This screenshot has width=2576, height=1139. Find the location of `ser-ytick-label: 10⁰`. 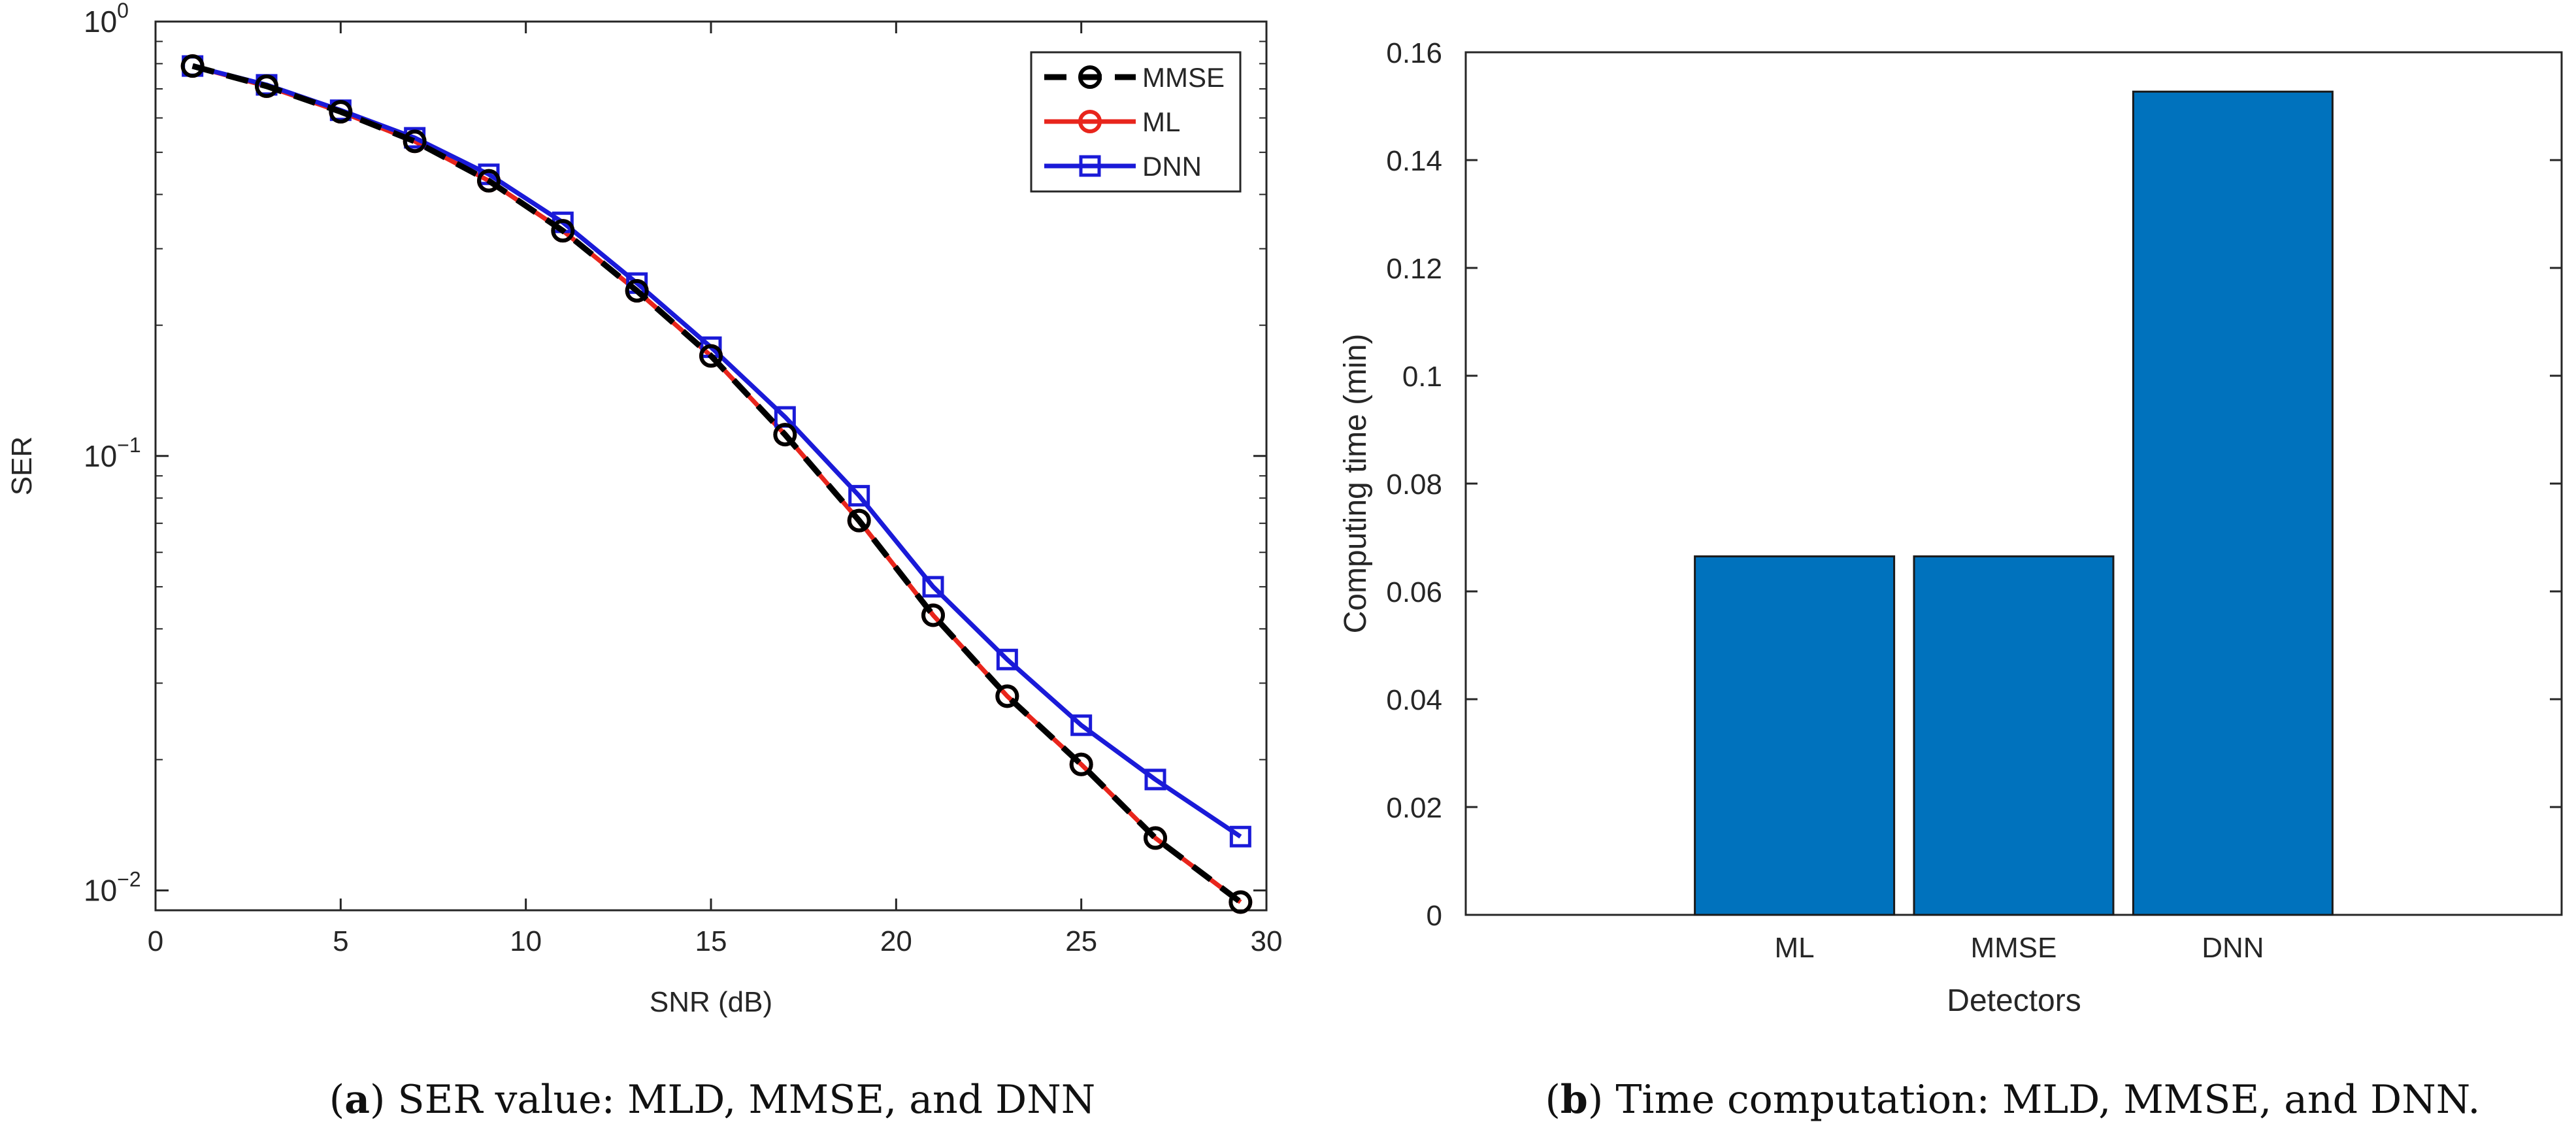

ser-ytick-label: 10⁰ is located at coordinates (106, 20).